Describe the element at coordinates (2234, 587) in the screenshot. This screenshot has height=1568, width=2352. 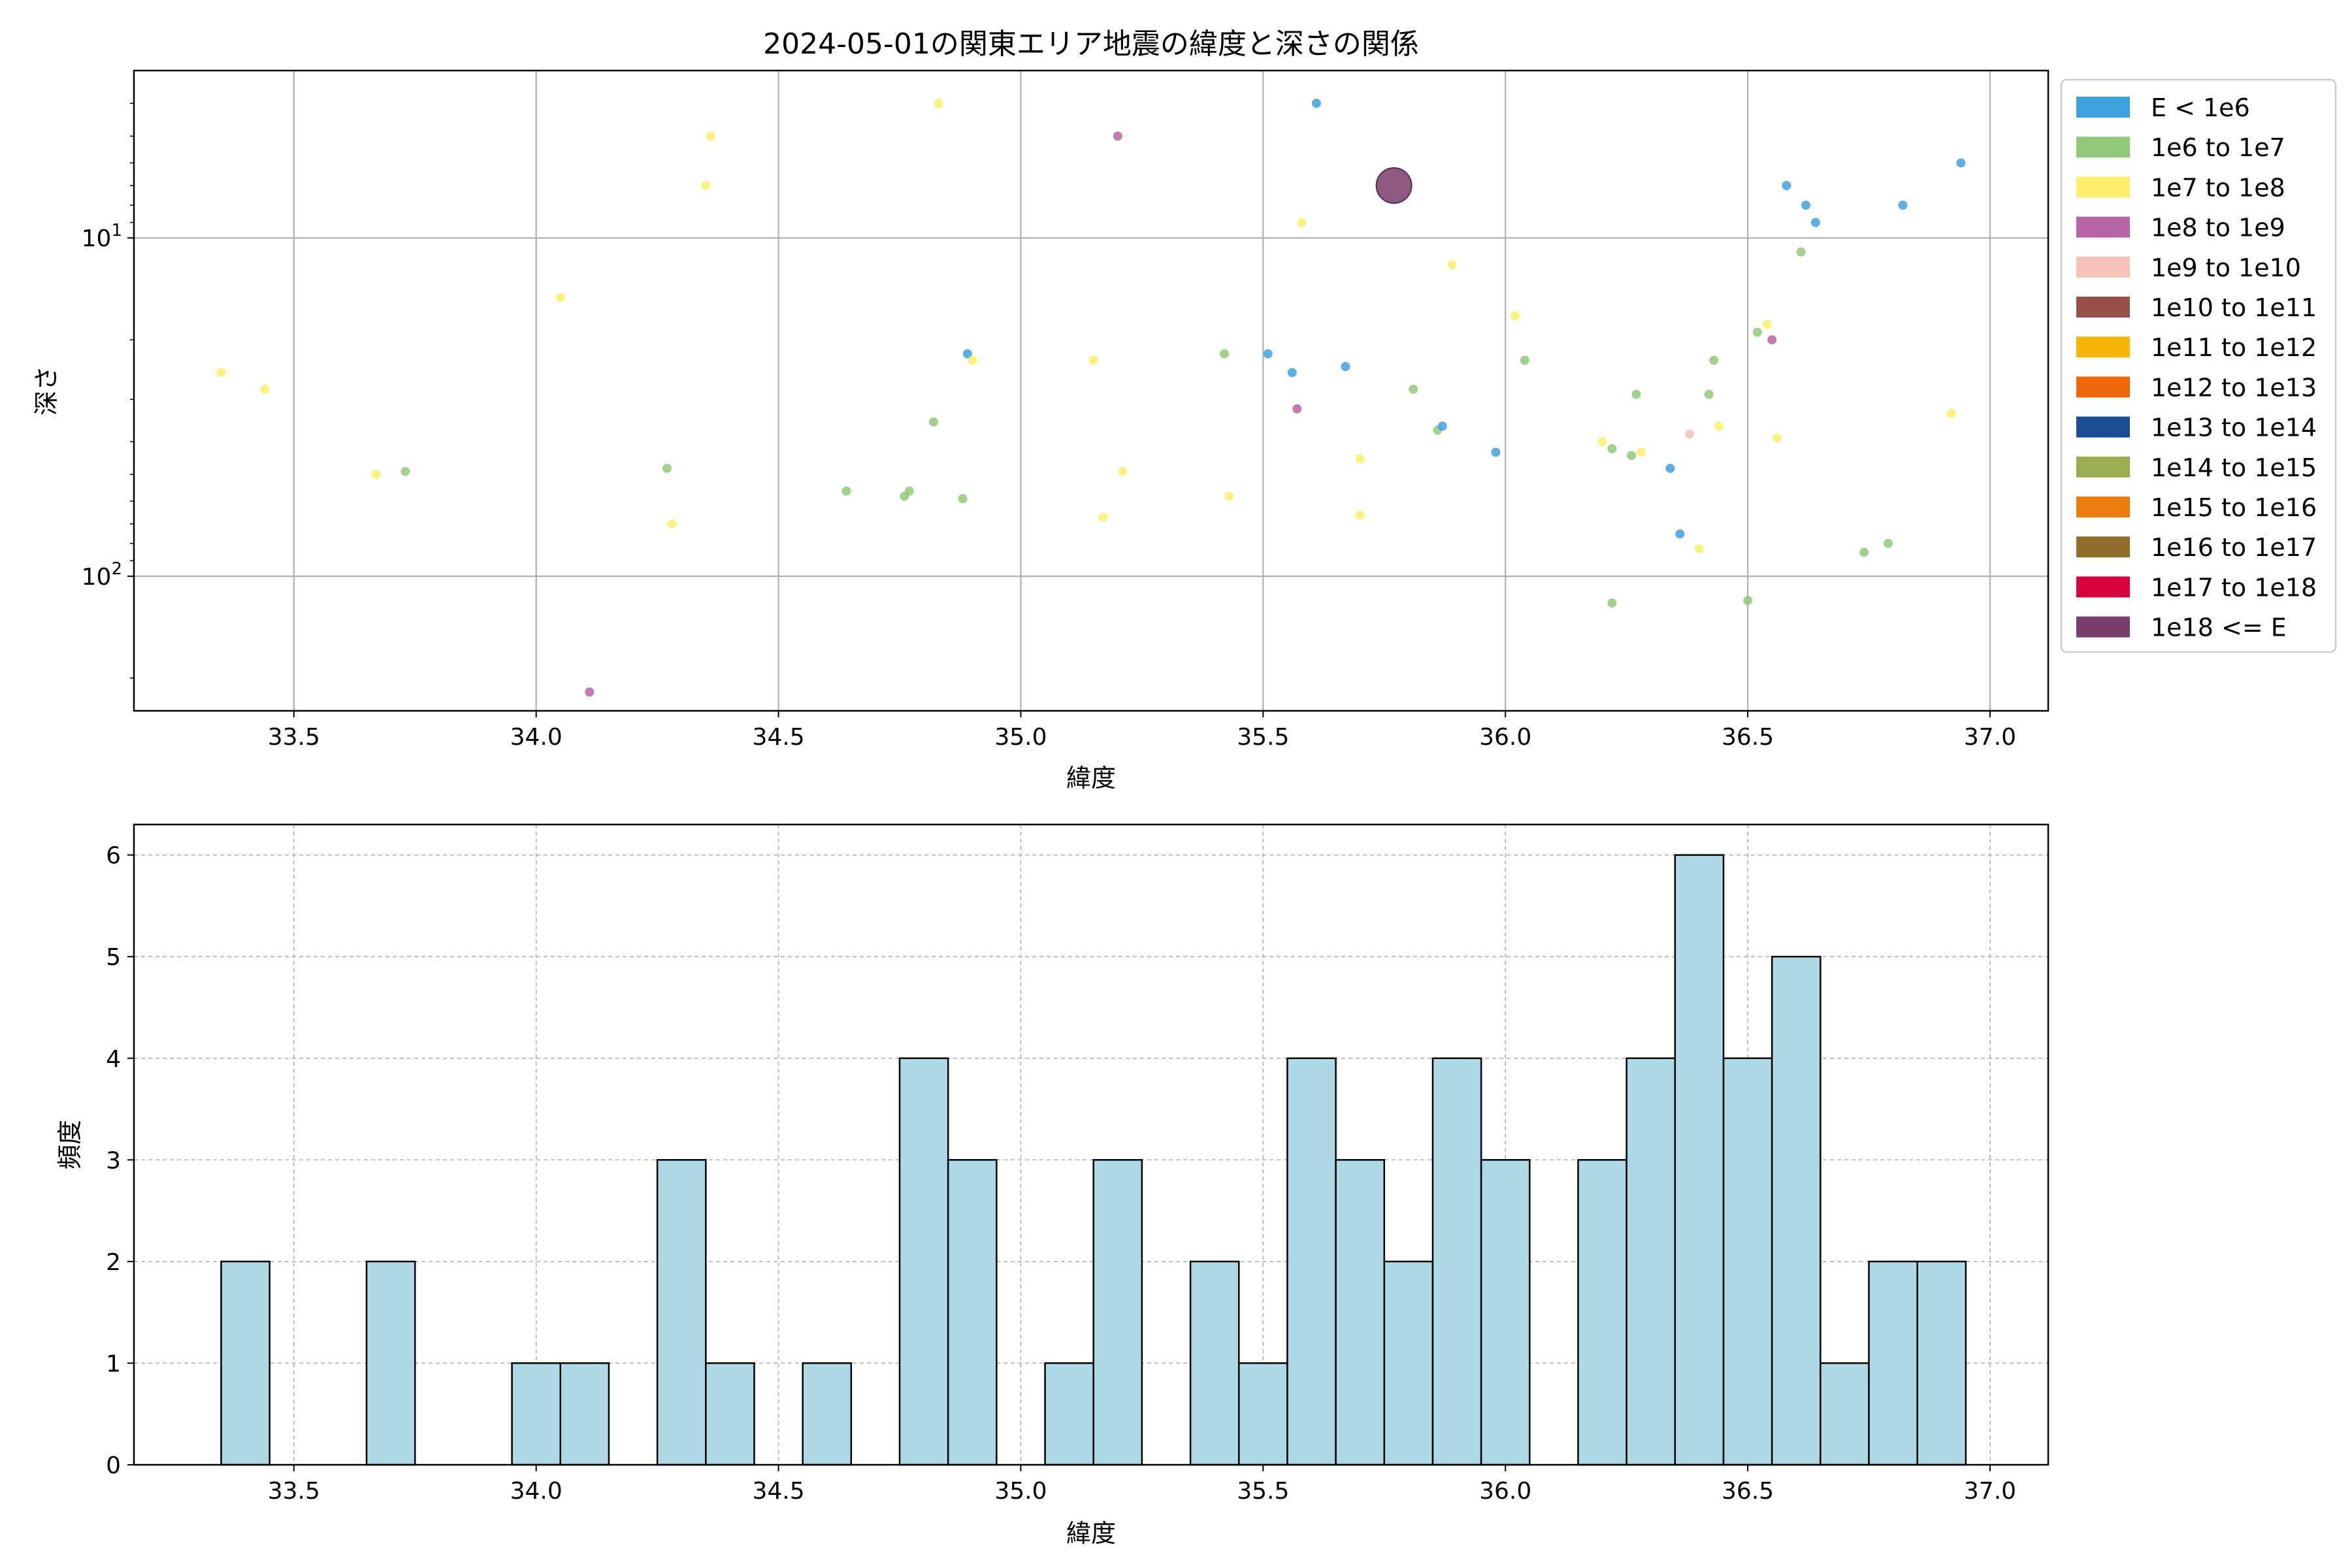
I see `legend-label: 1e17 to 1e18` at that location.